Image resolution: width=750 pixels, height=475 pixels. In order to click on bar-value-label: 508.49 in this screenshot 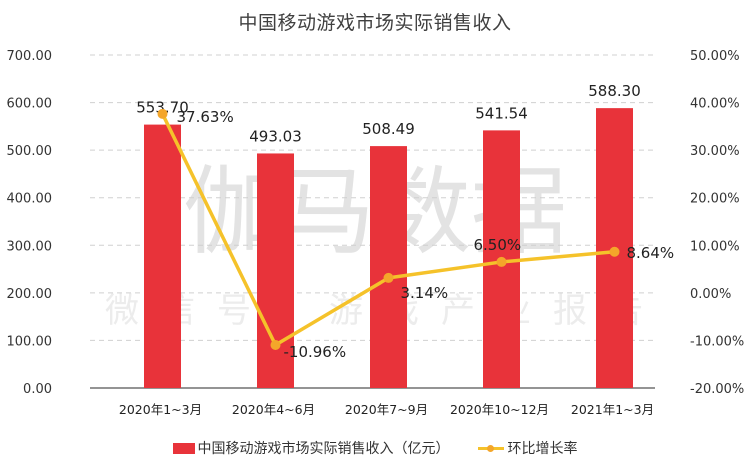, I will do `click(388, 129)`.